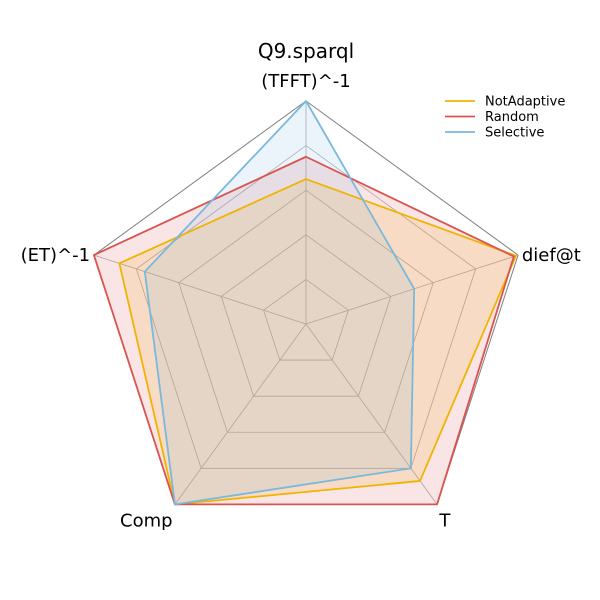  What do you see at coordinates (55, 255) in the screenshot?
I see `axis-label: (ET)^-1` at bounding box center [55, 255].